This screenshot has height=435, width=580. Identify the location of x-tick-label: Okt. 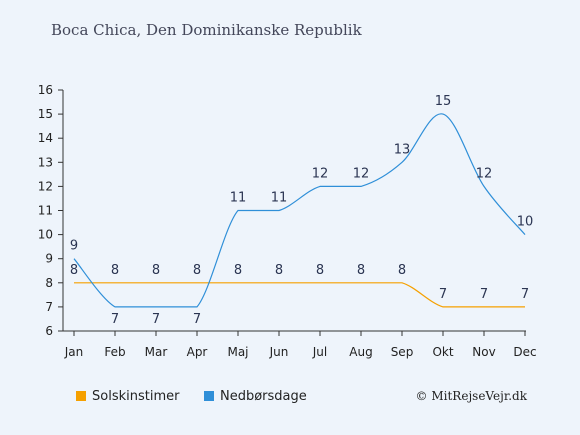
(442, 352).